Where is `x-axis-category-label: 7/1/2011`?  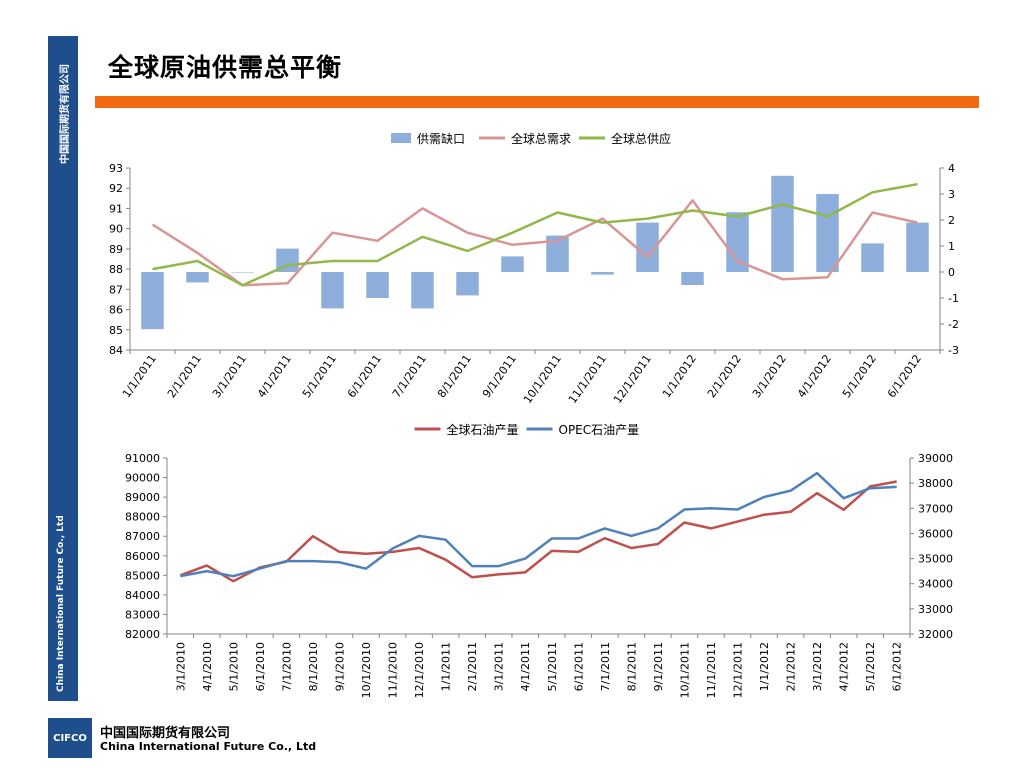
x-axis-category-label: 7/1/2011 is located at coordinates (409, 376).